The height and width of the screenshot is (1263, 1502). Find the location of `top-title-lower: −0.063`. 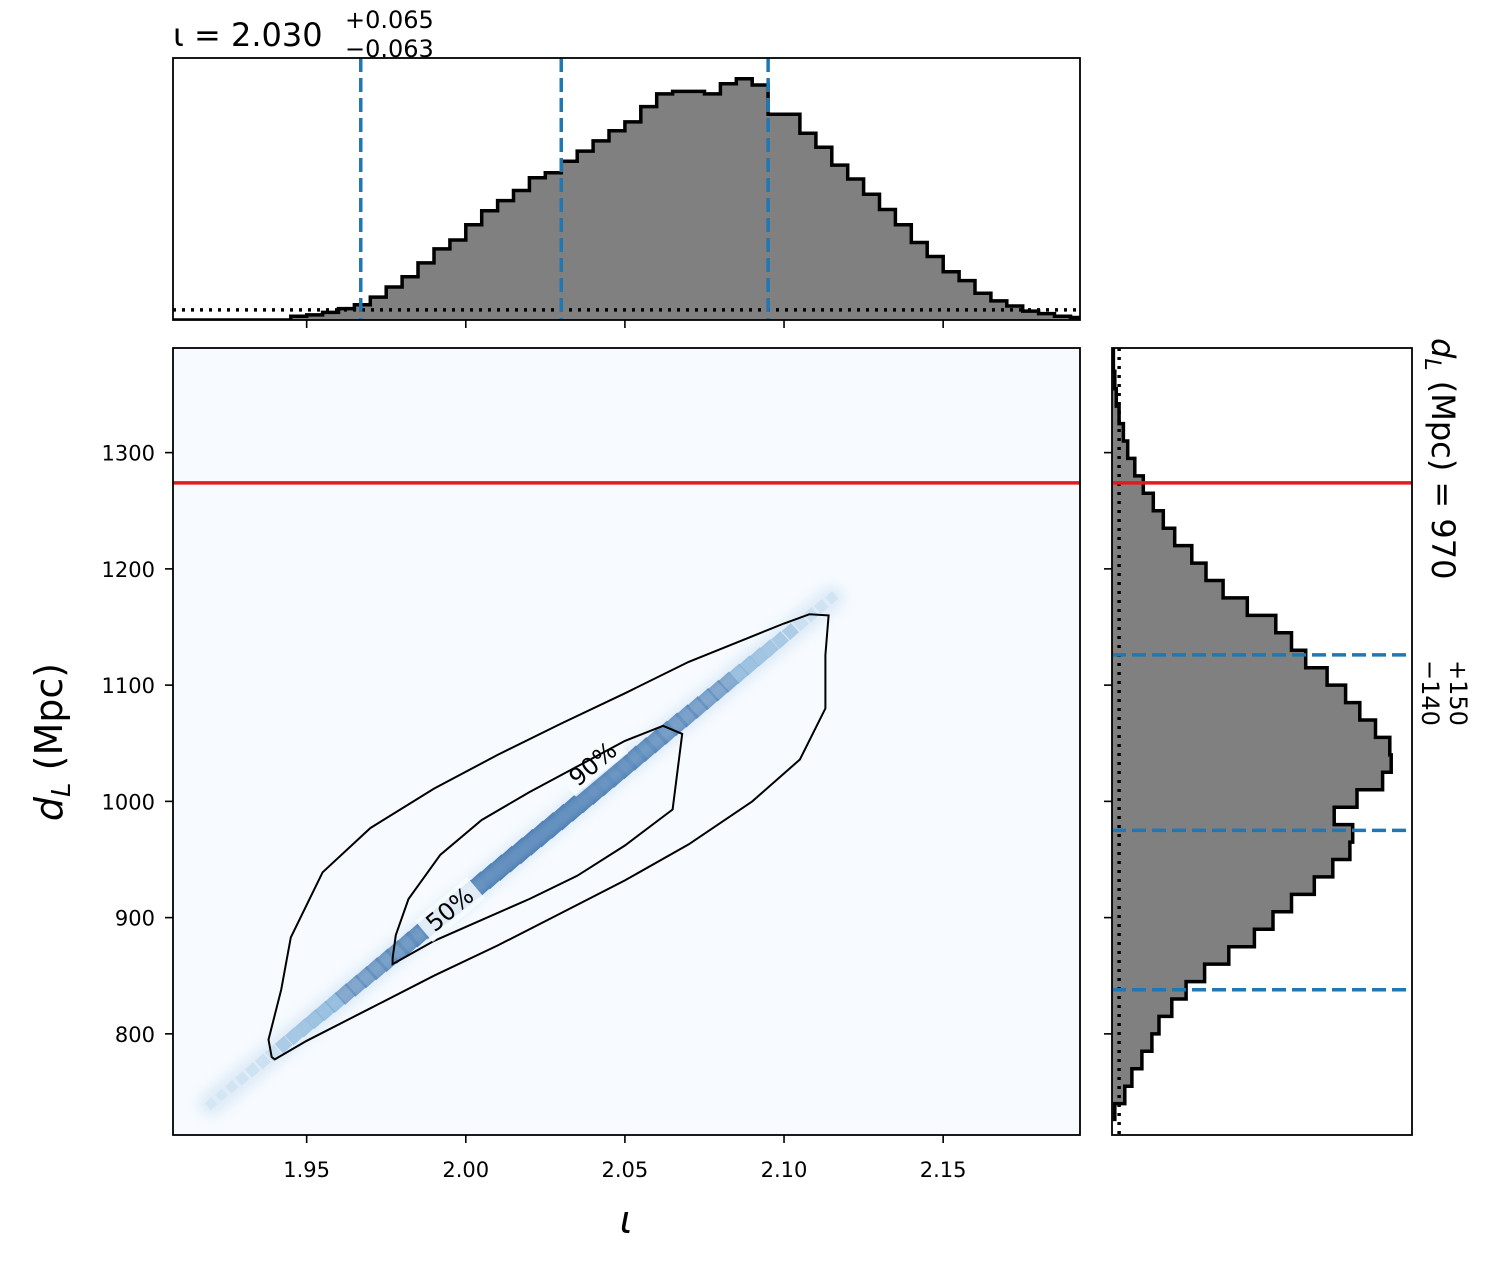

top-title-lower: −0.063 is located at coordinates (389, 49).